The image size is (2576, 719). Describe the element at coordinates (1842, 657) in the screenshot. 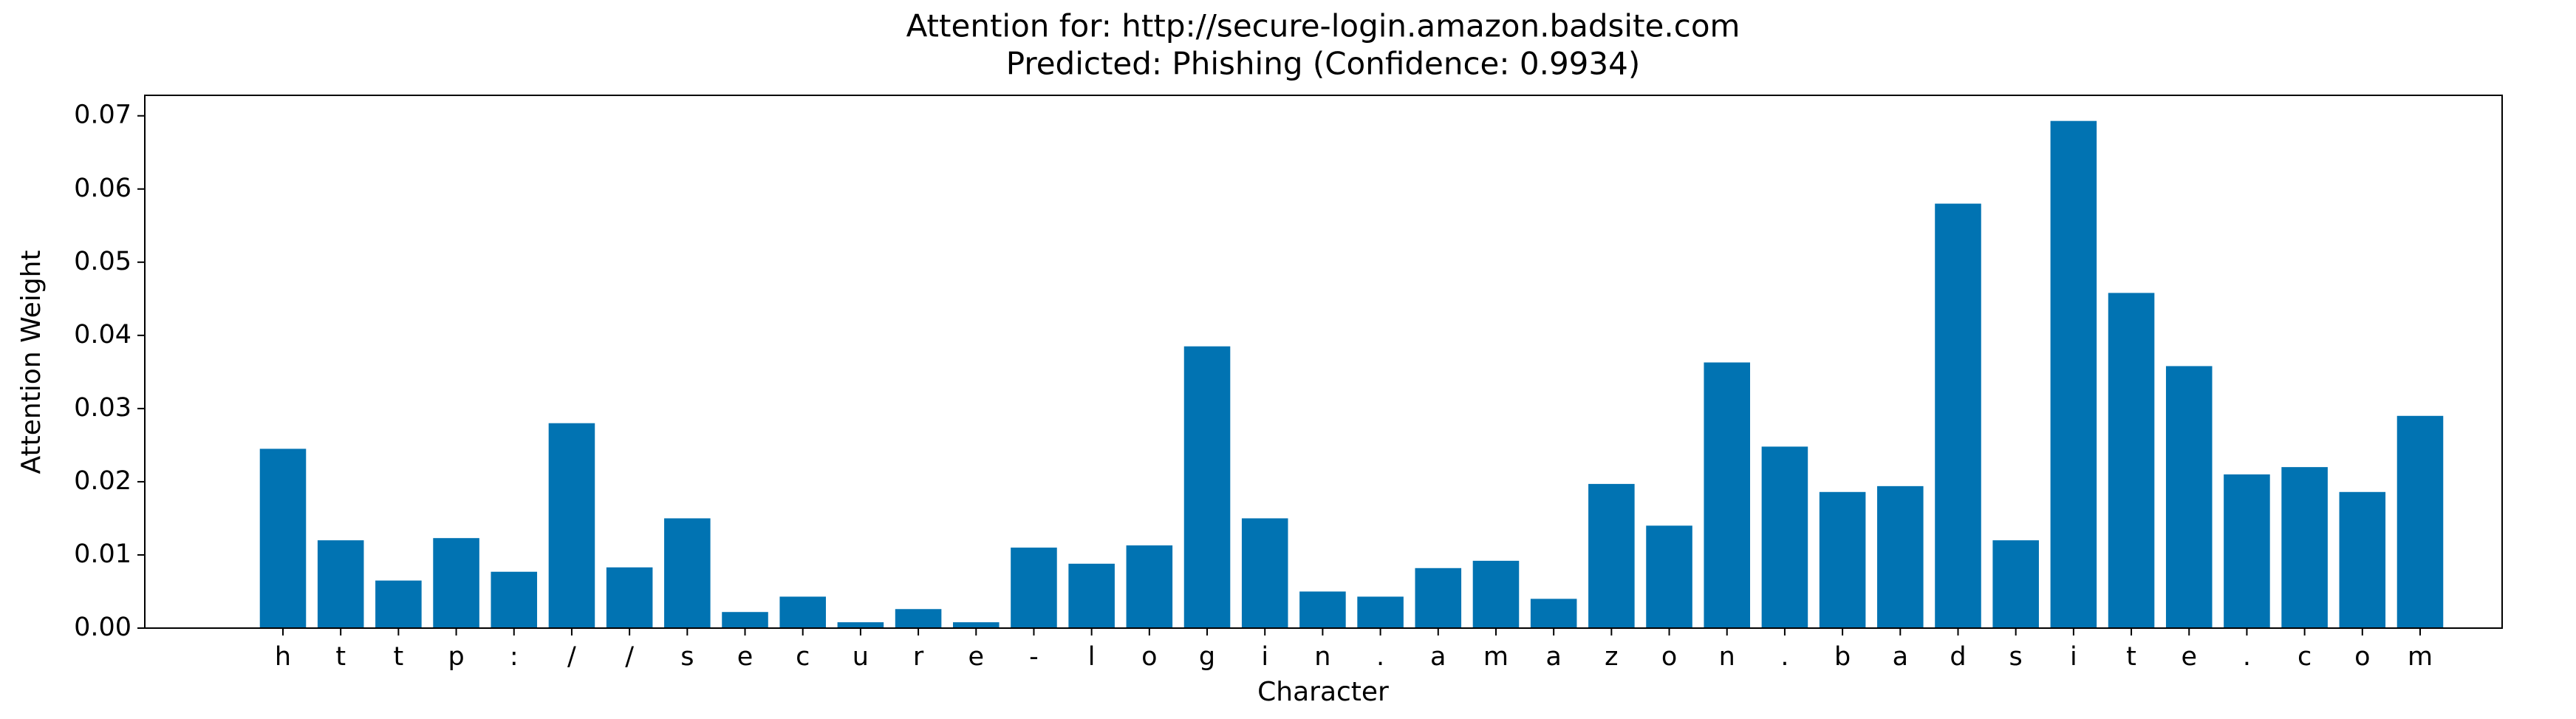

I see `x-tick-label: b` at that location.